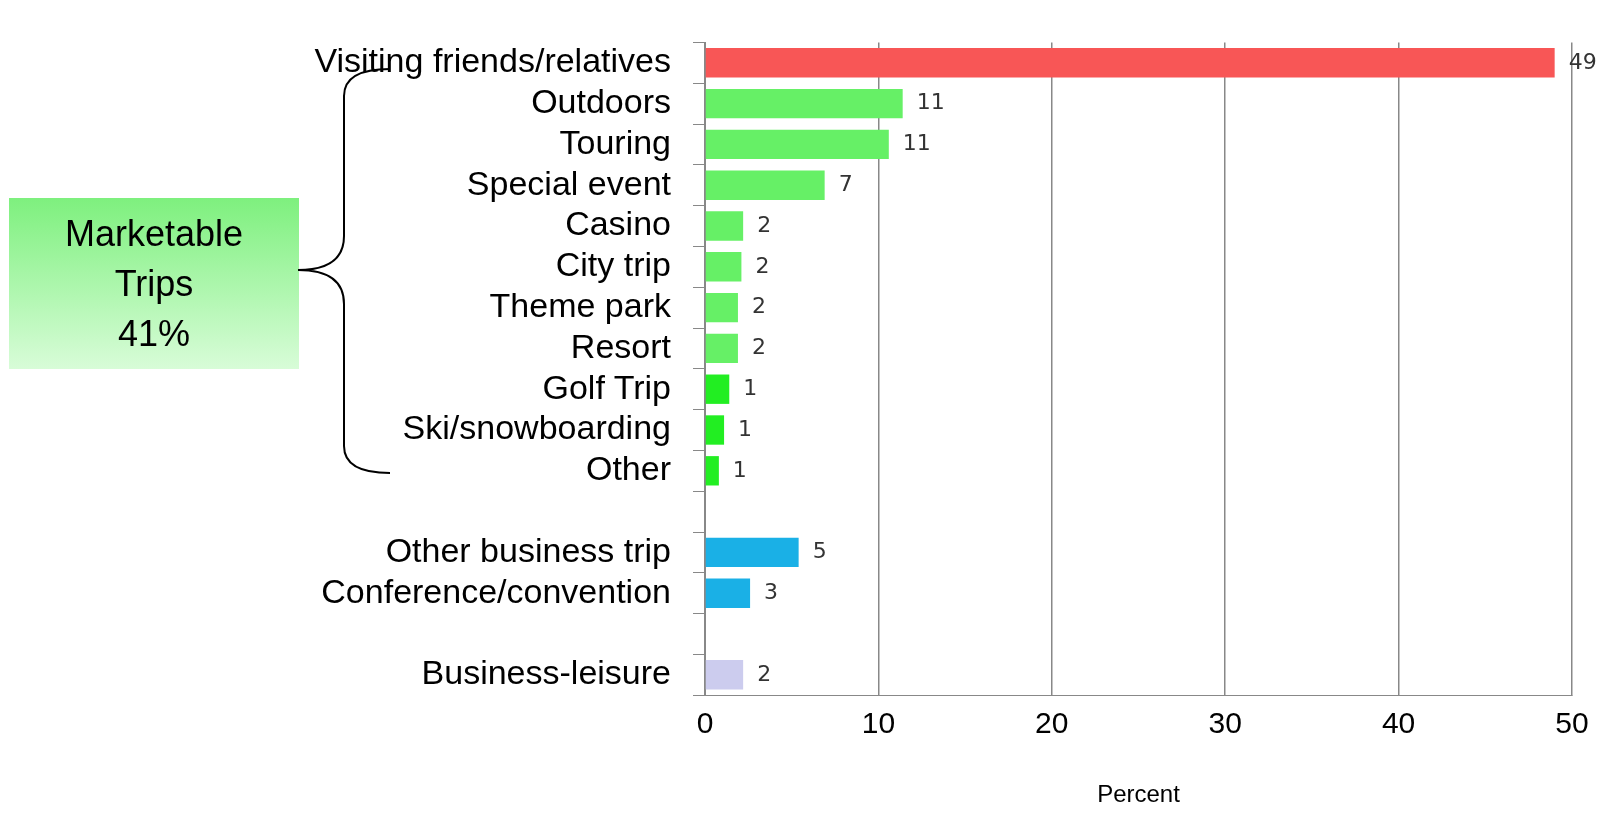 This screenshot has width=1608, height=822. Describe the element at coordinates (580, 304) in the screenshot. I see `y-tick-label: Theme park` at that location.